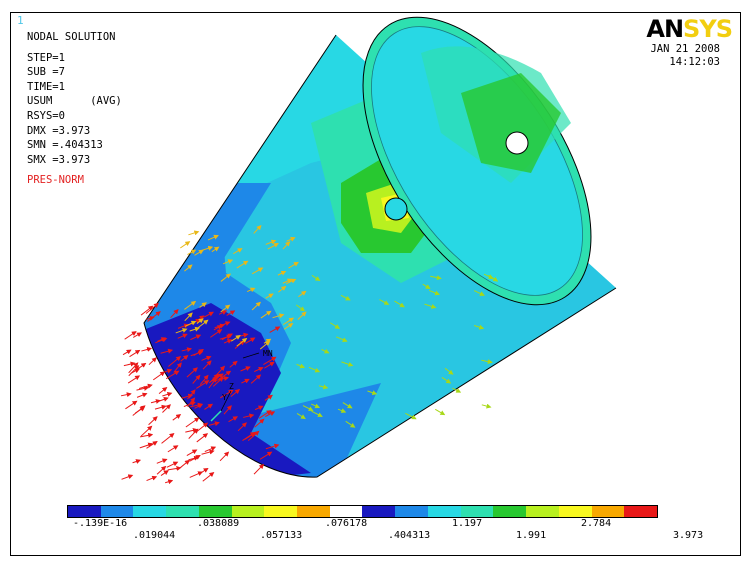  Describe the element at coordinates (689, 29) in the screenshot. I see `ansys-logo: ANSYS` at that location.